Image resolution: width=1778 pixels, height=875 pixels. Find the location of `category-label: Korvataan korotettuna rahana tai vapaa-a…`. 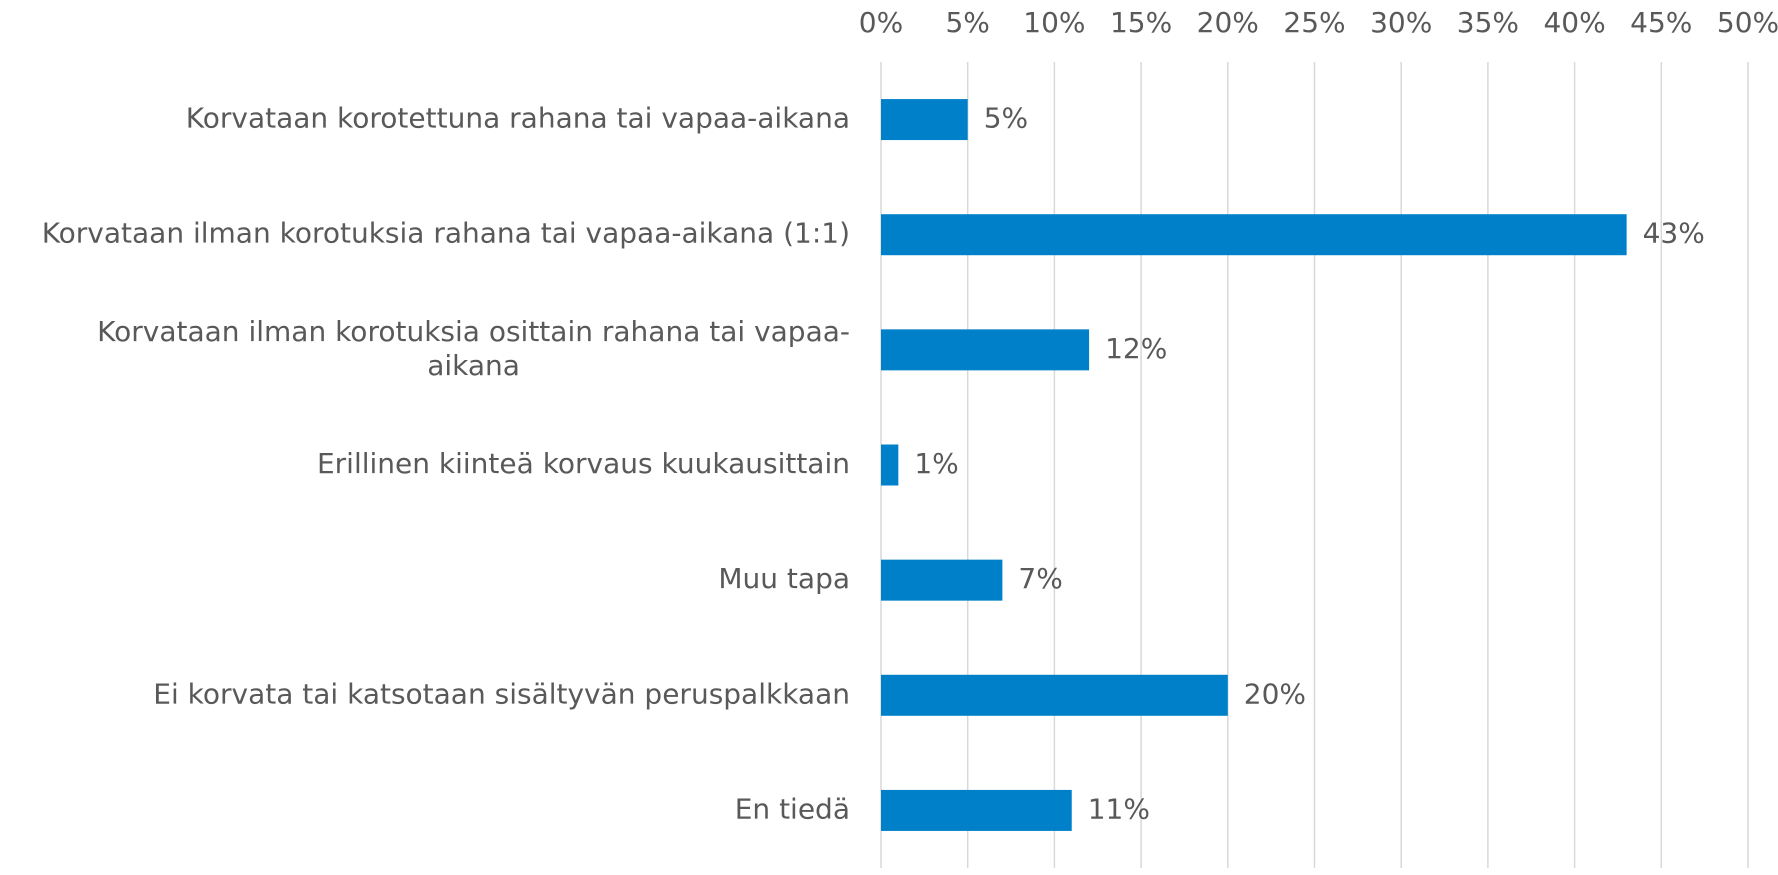

category-label: Korvataan korotettuna rahana tai vapaa-a… is located at coordinates (518, 118).